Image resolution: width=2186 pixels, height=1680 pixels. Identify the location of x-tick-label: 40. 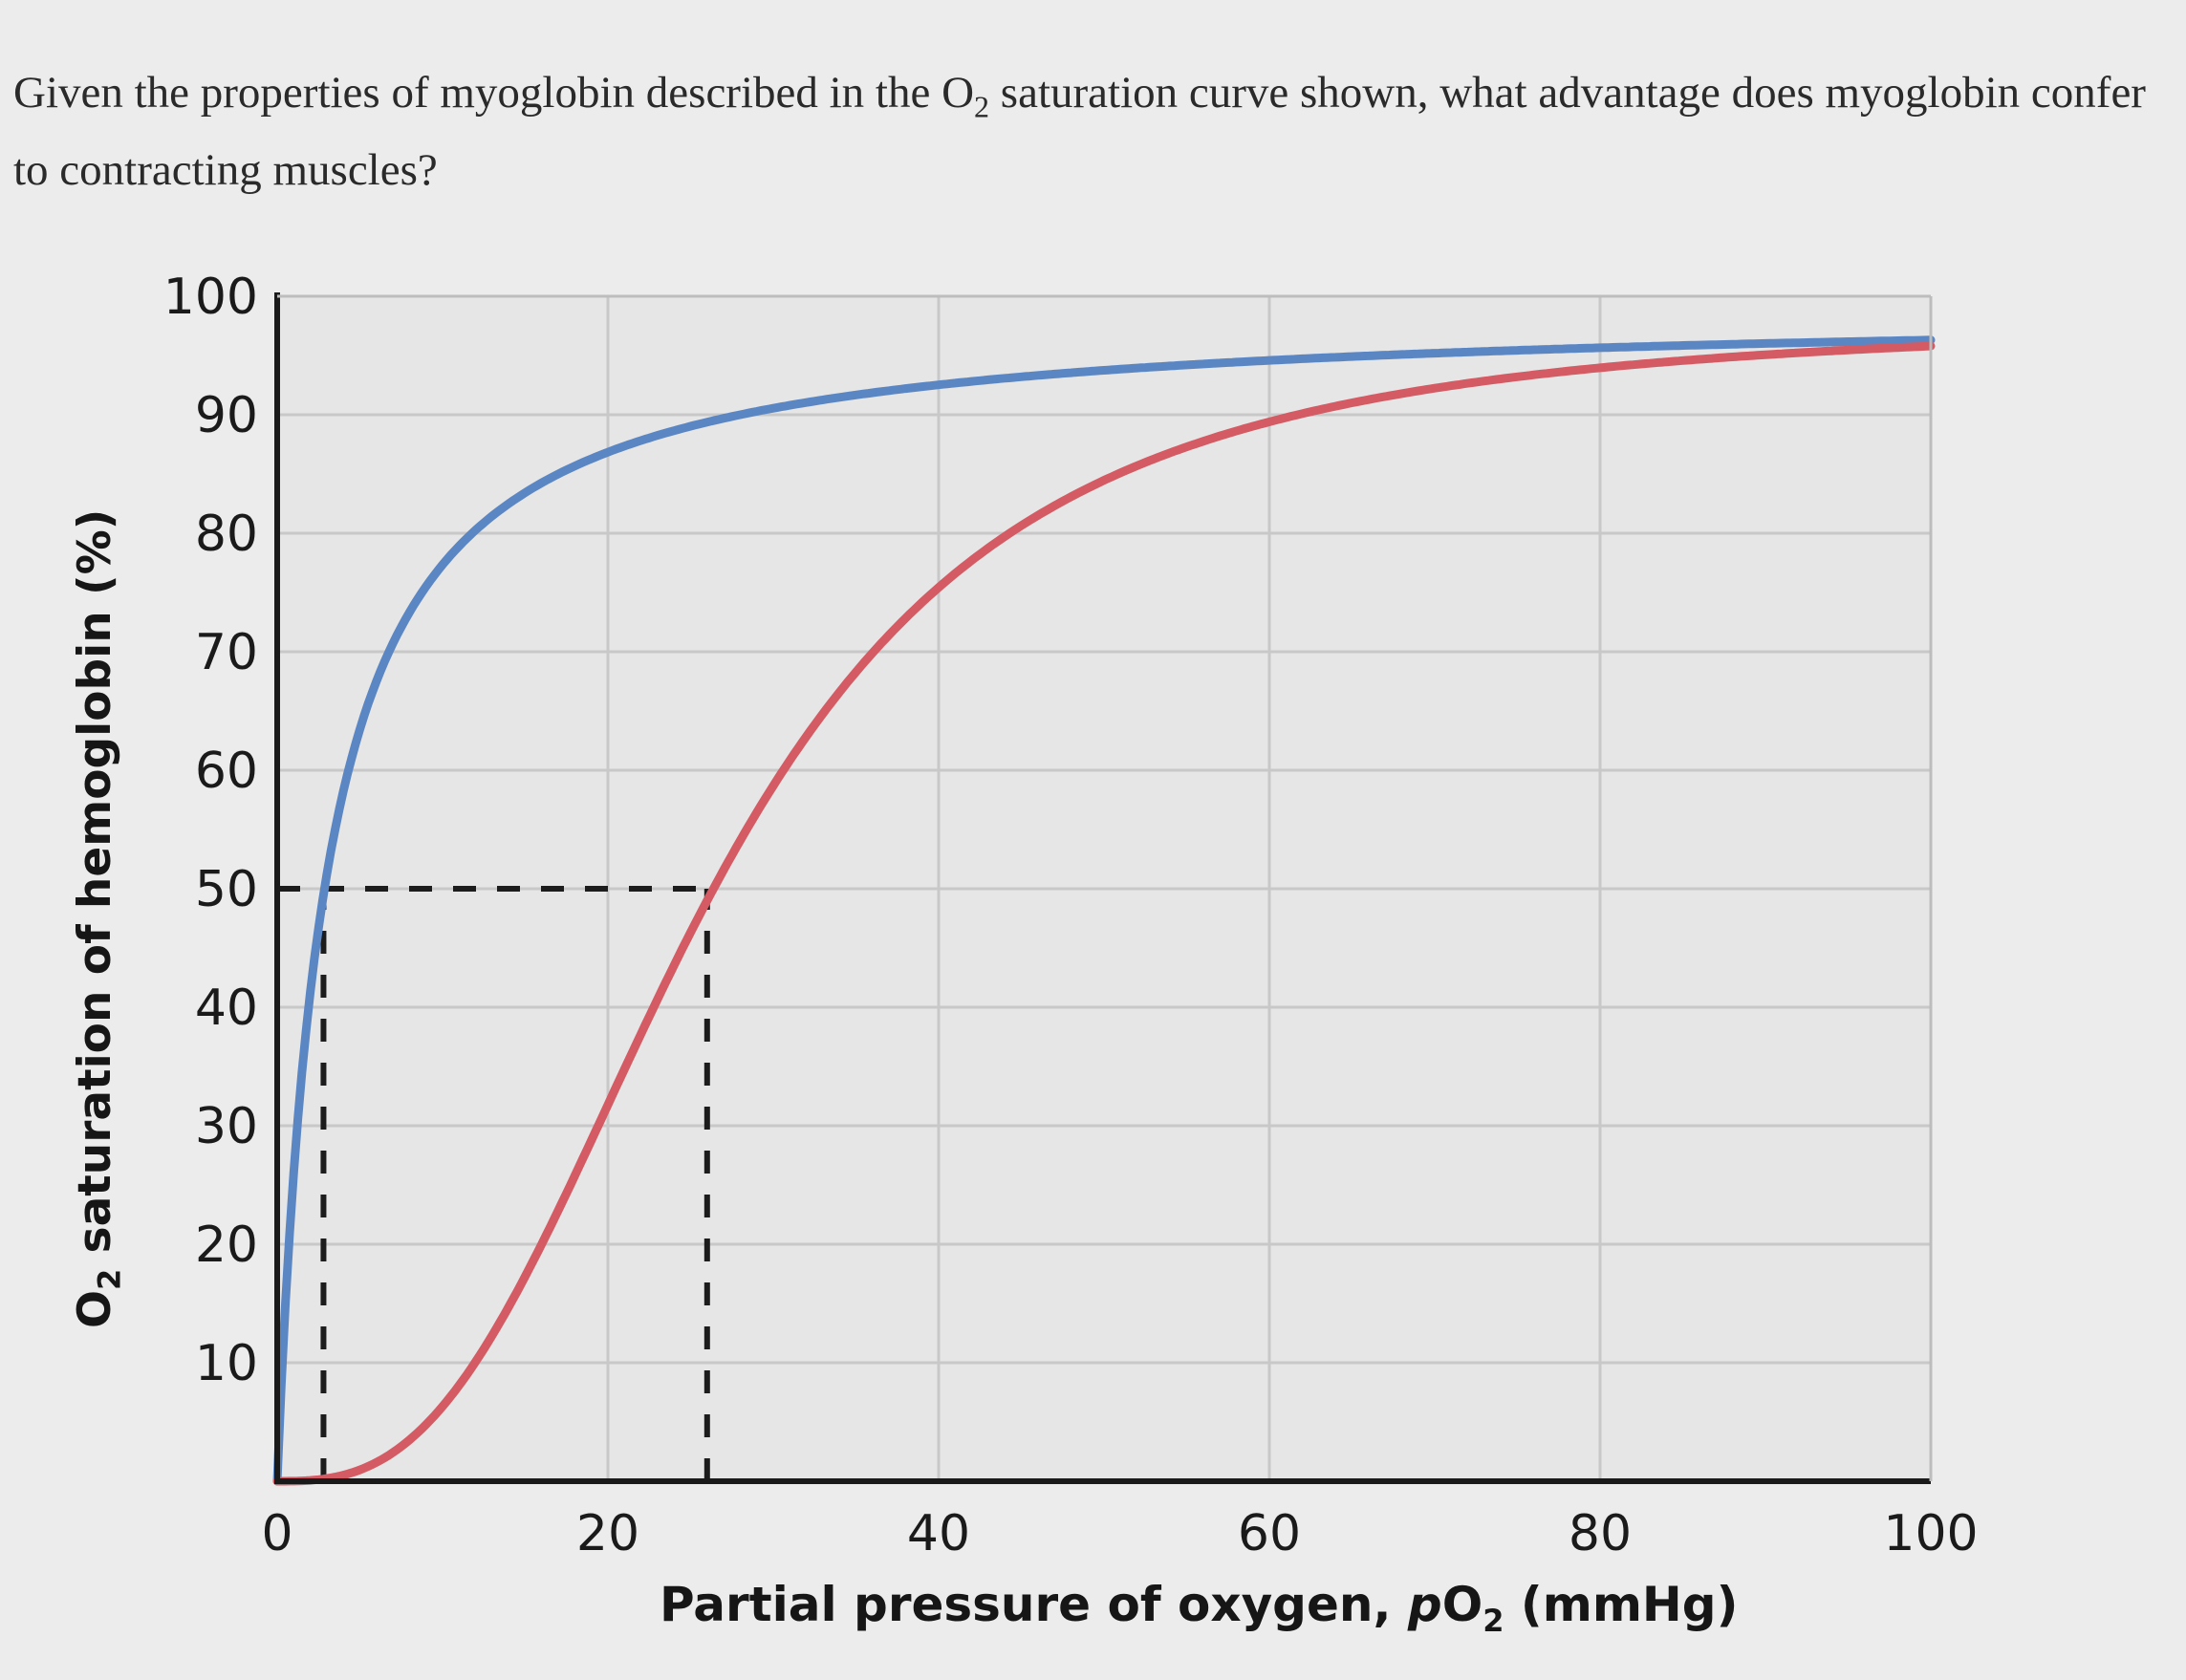
(939, 1533).